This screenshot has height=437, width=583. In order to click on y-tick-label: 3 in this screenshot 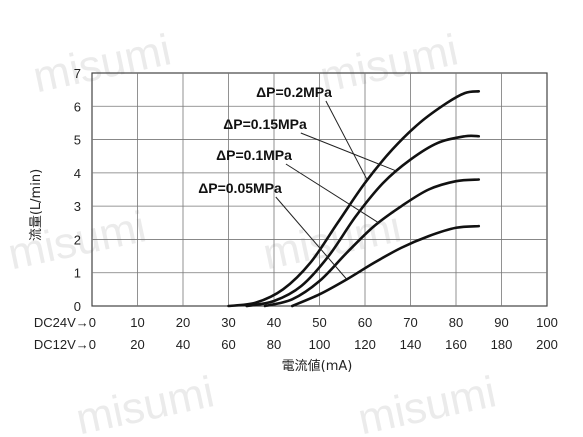, I will do `click(77, 206)`.